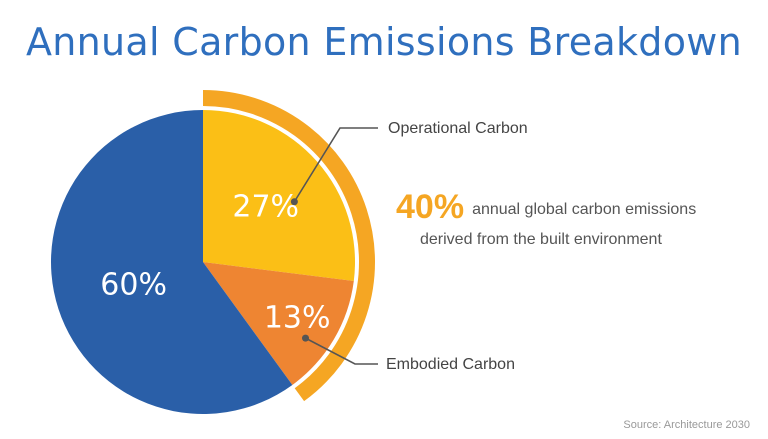 This screenshot has width=768, height=439. I want to click on source-note: Source: Architecture 2030, so click(686, 425).